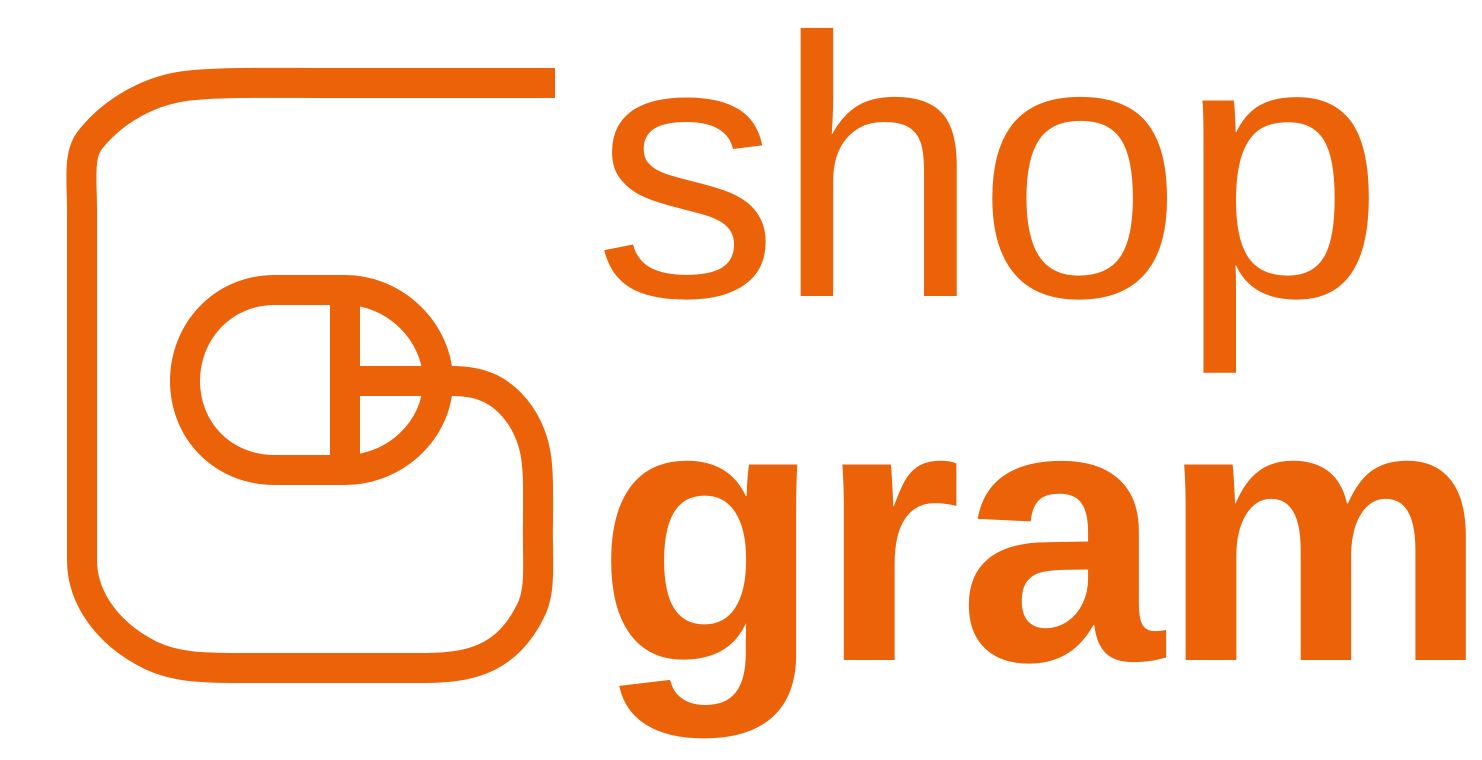  What do you see at coordinates (311, 380) in the screenshot?
I see `computer-mouse-icon` at bounding box center [311, 380].